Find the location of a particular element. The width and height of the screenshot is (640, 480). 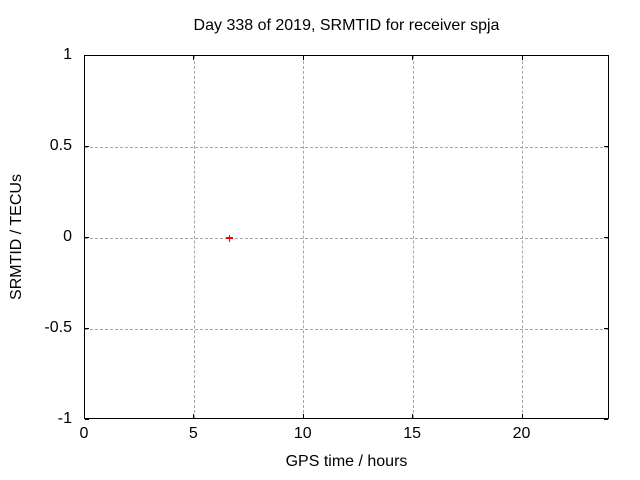

y-tick-label: -0.5 is located at coordinates (58, 327).